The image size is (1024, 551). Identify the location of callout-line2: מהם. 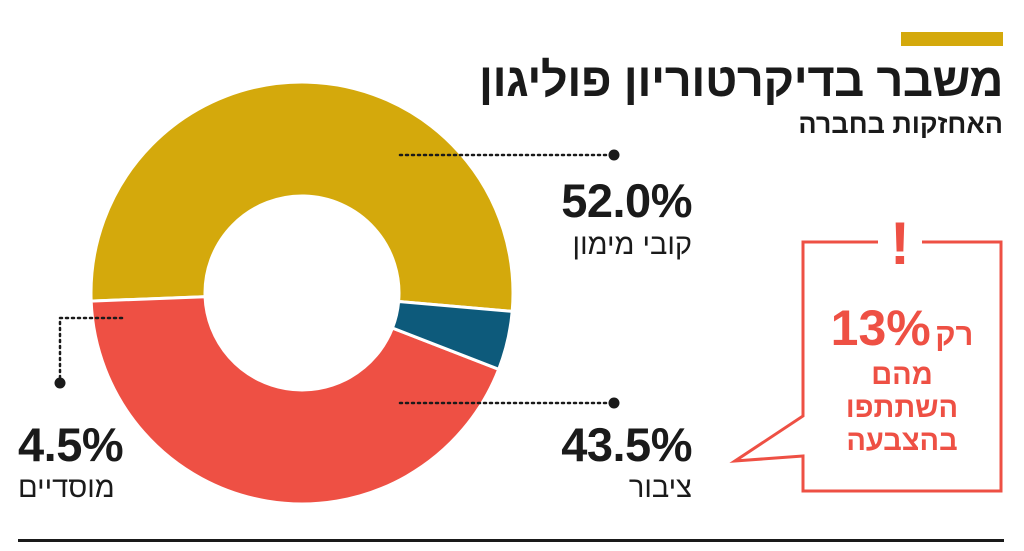
(902, 375).